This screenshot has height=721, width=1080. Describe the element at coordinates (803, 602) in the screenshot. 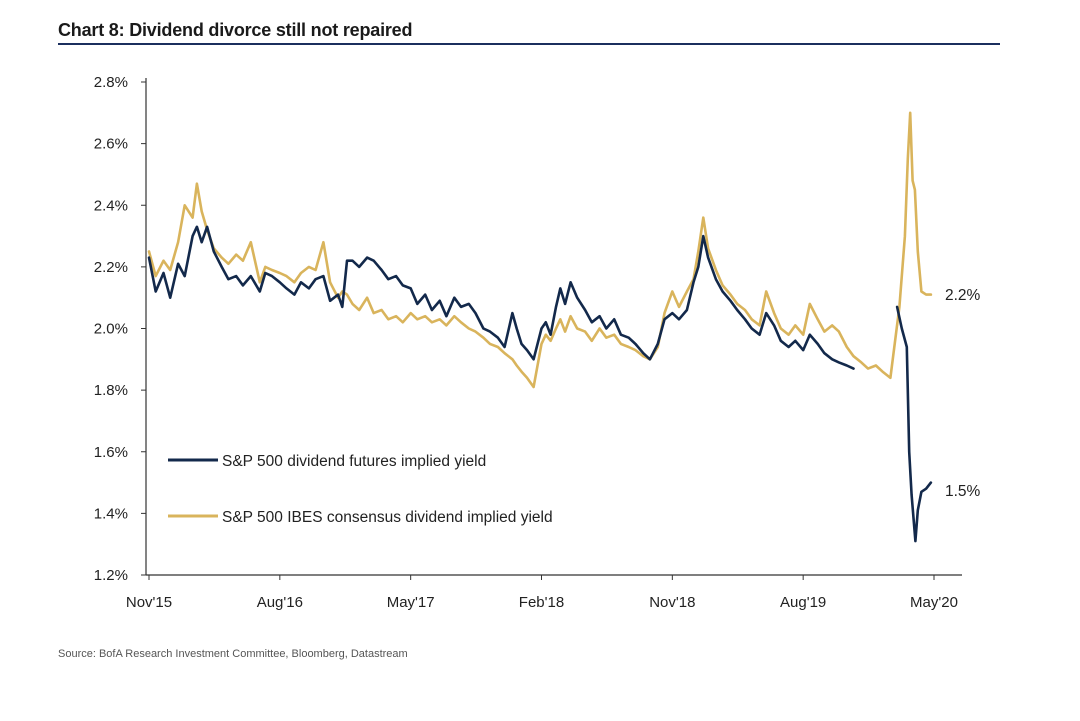

I see `x-tick-label: Aug'19` at that location.